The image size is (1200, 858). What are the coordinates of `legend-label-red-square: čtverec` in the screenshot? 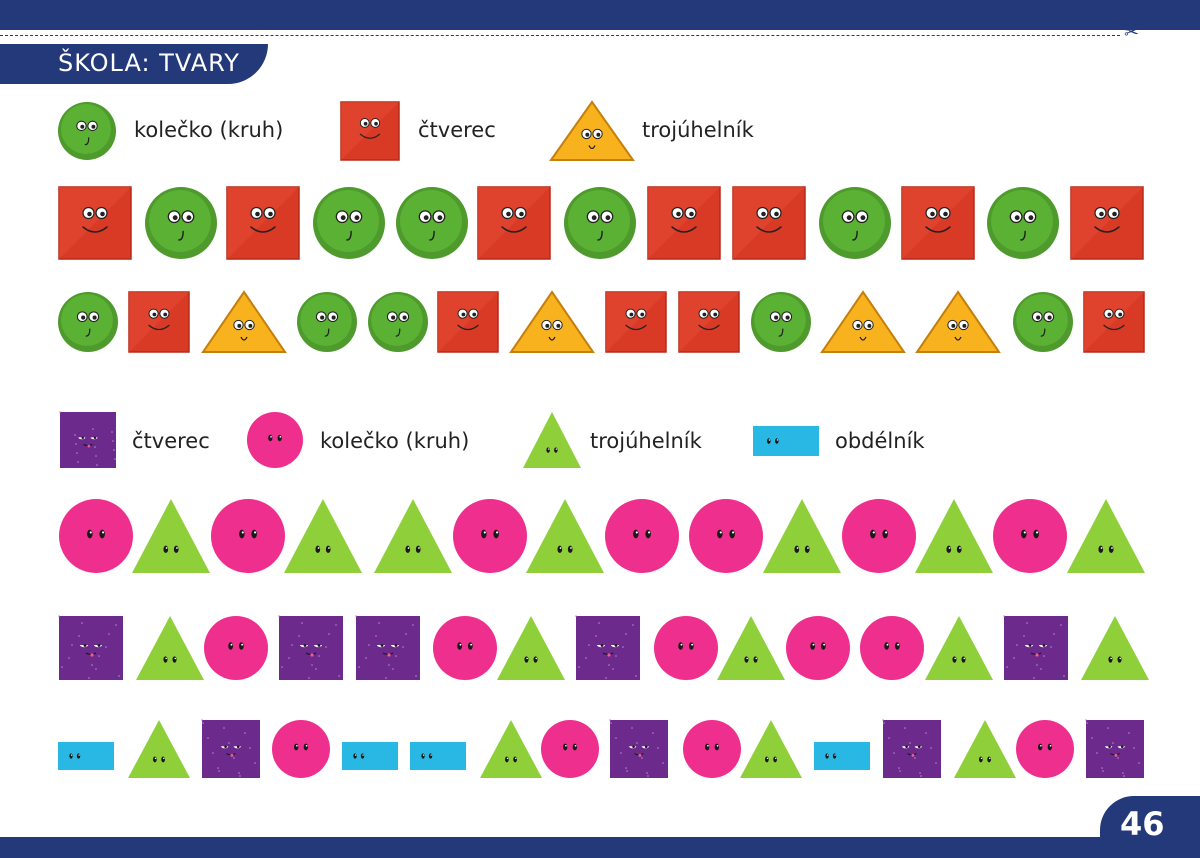 It's located at (457, 130).